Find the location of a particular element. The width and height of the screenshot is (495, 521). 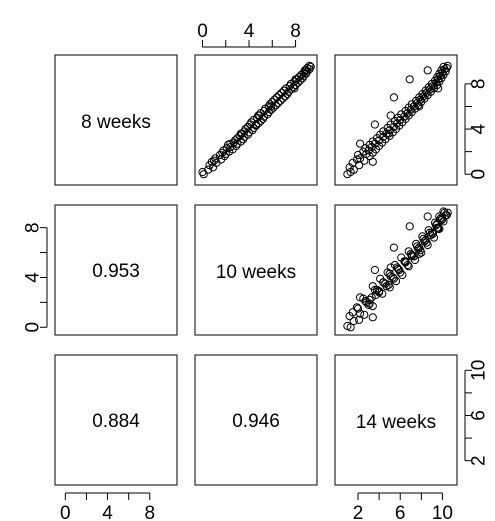

diagonal-label-14-weeks: 14 weeks is located at coordinates (396, 422).